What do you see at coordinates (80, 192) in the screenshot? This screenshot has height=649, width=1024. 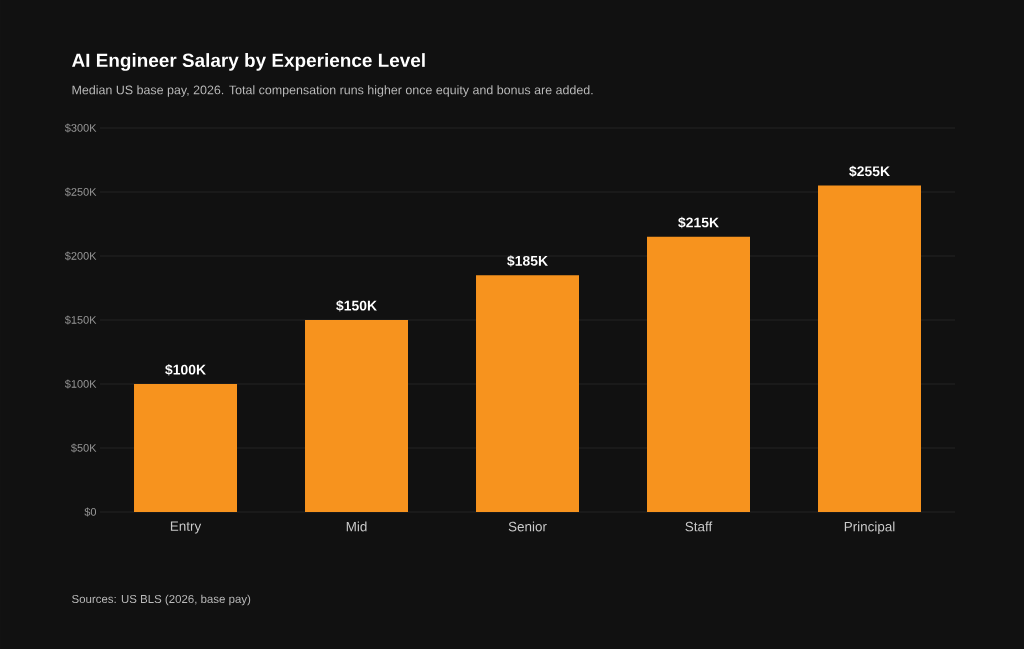 I see `y-tick-label: $250K` at bounding box center [80, 192].